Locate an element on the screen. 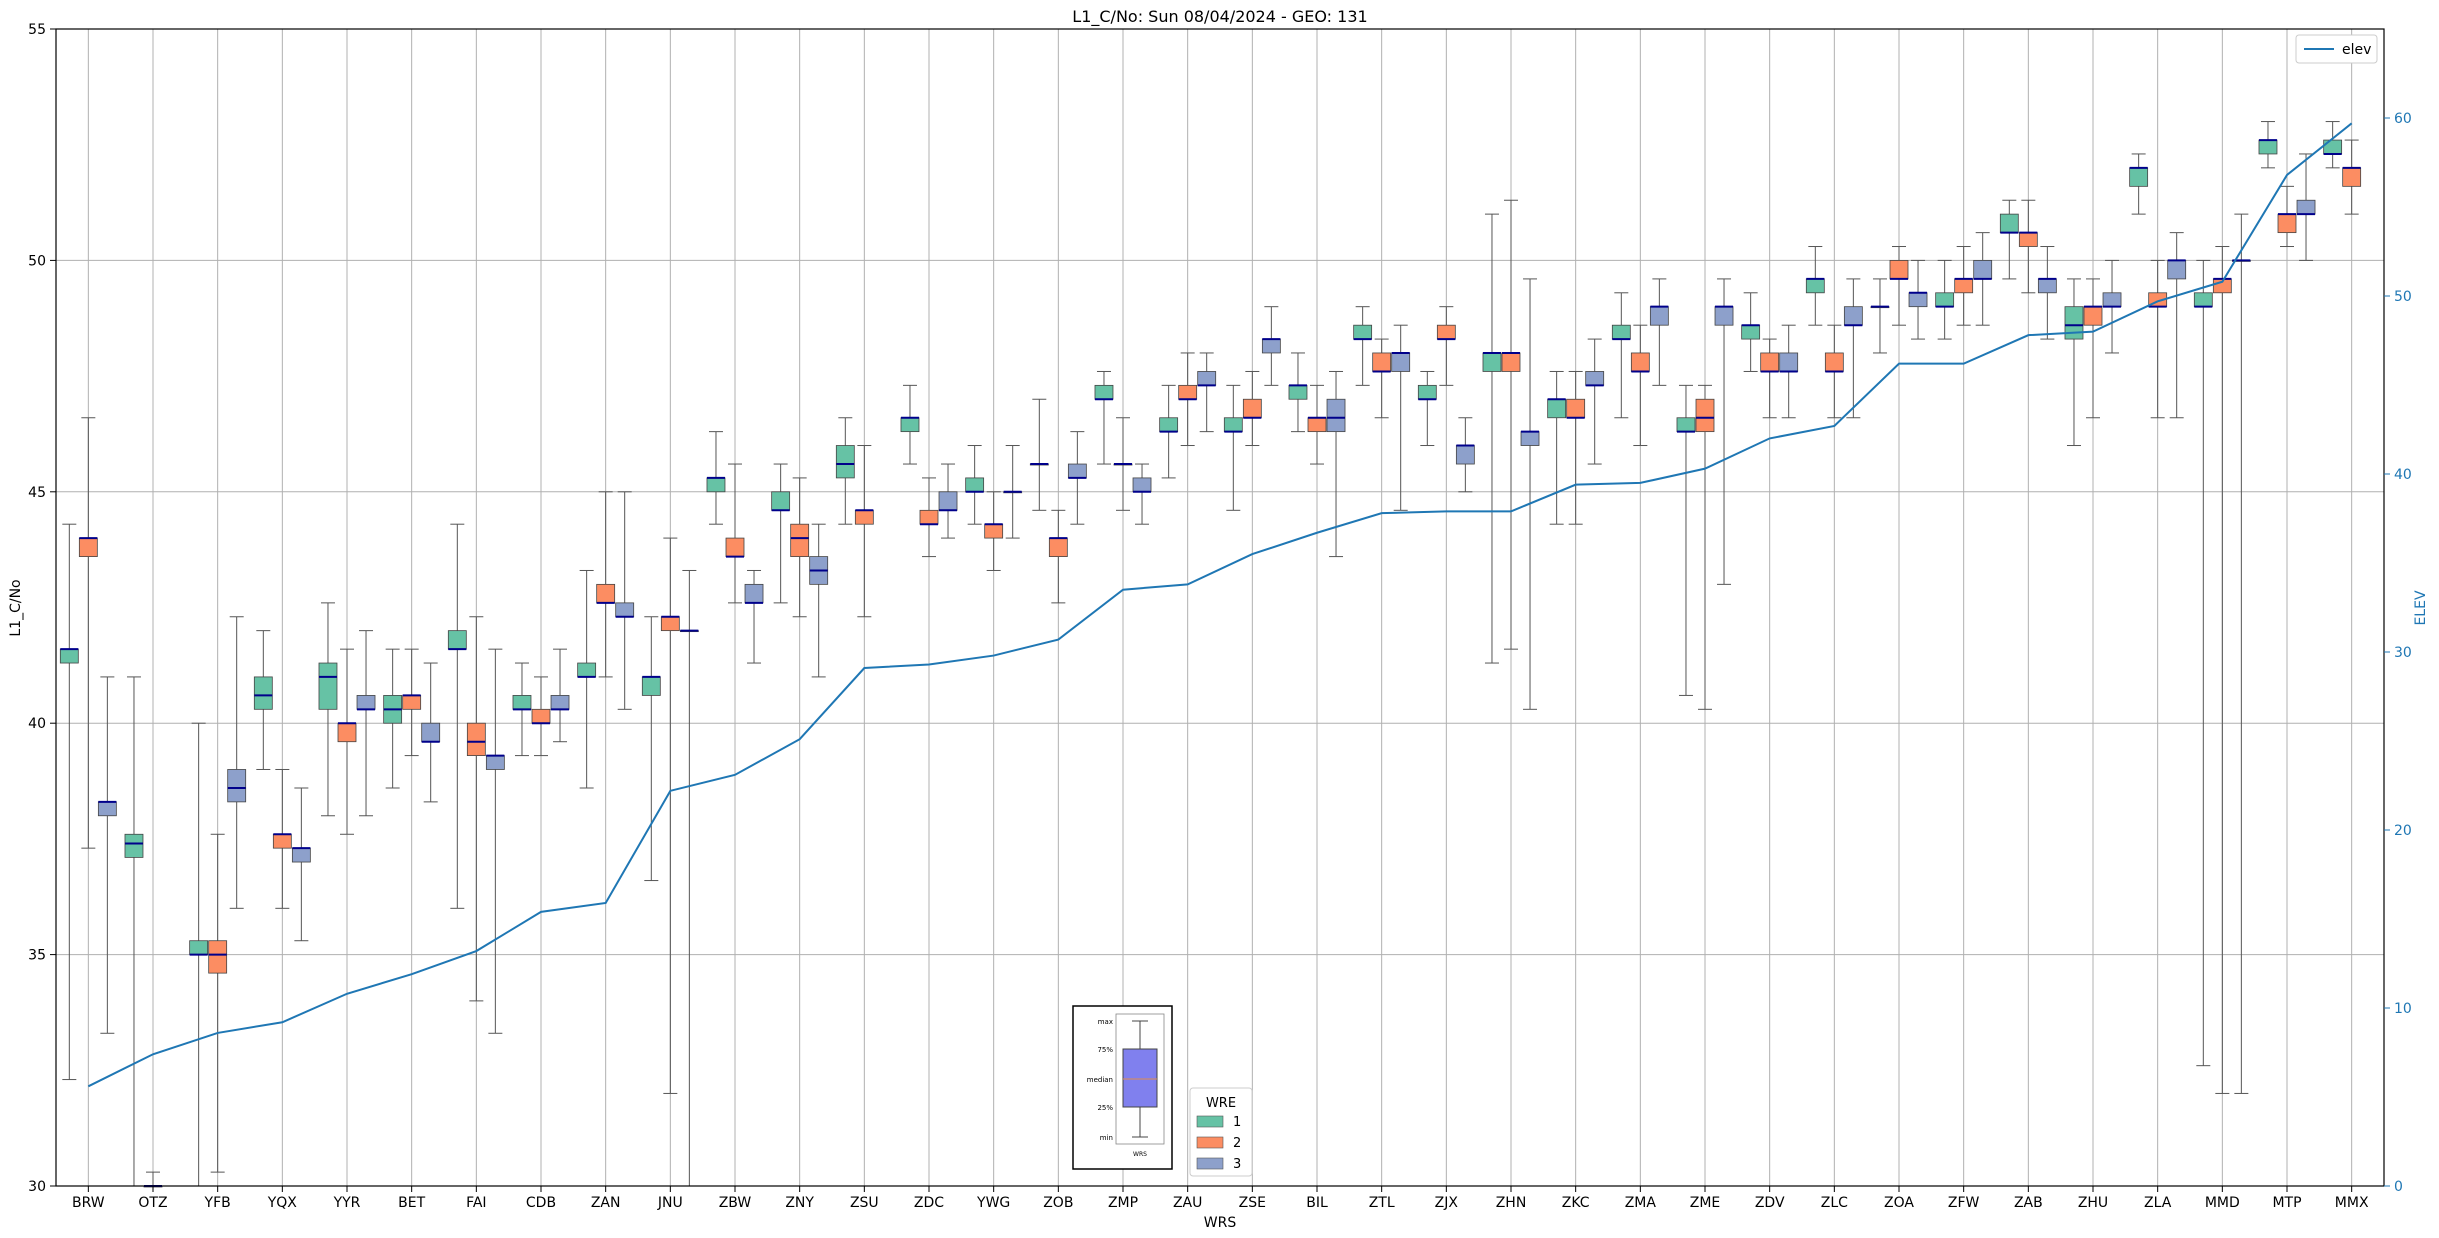 This screenshot has width=2439, height=1238. y2-tick-label: 60 is located at coordinates (2403, 119).